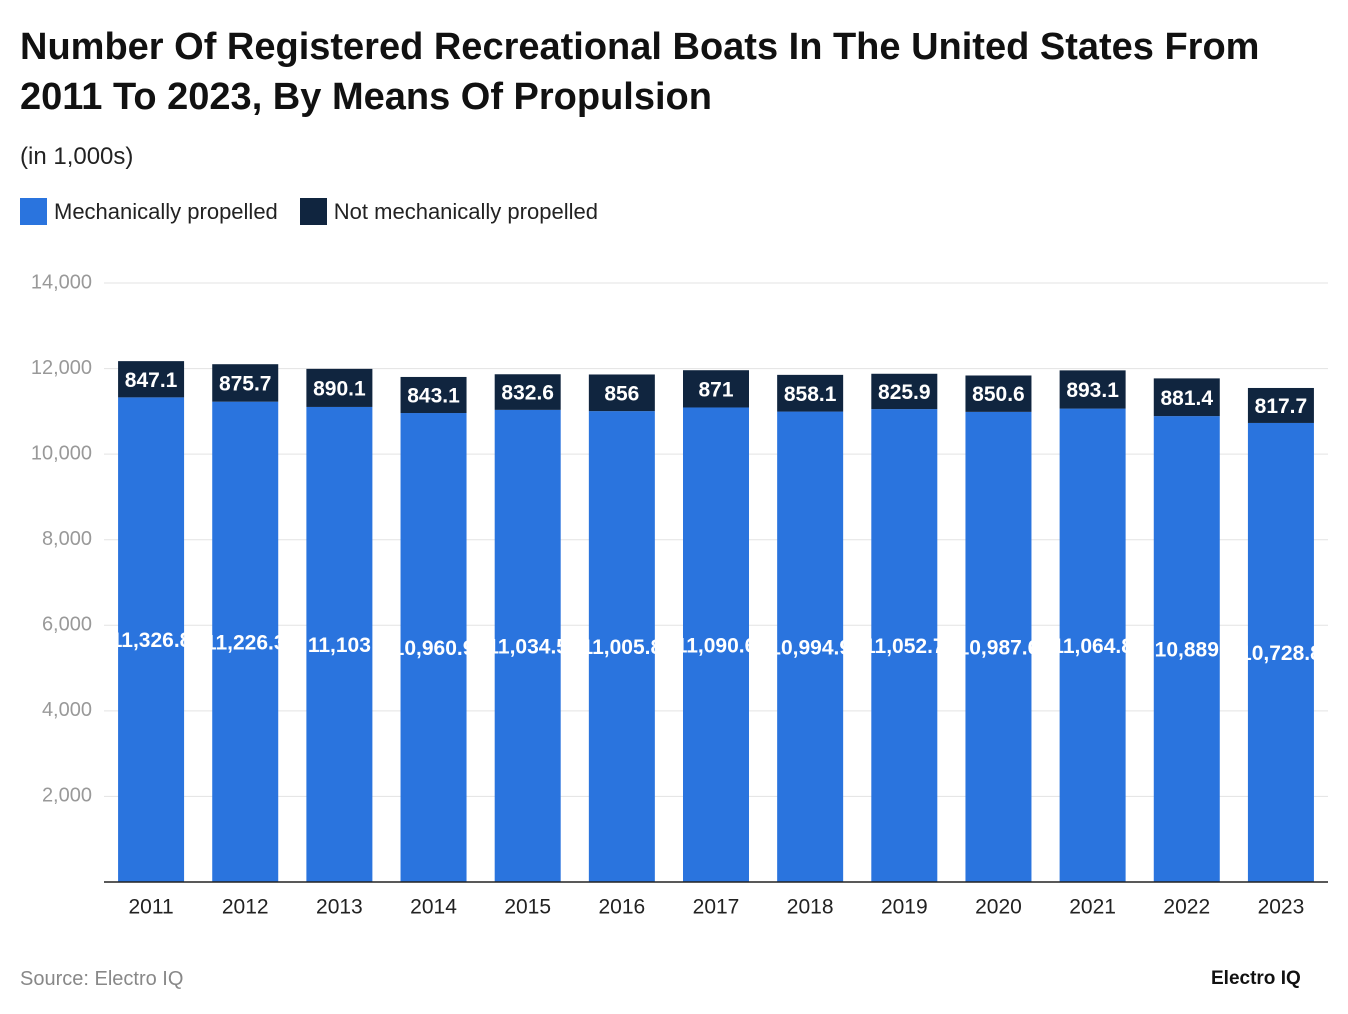 This screenshot has width=1348, height=1014. I want to click on data-label: 11,090.6, so click(716, 645).